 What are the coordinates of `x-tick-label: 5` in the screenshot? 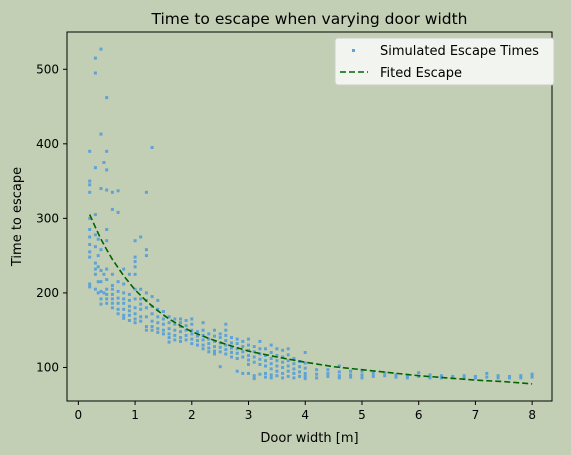 It's located at (362, 415).